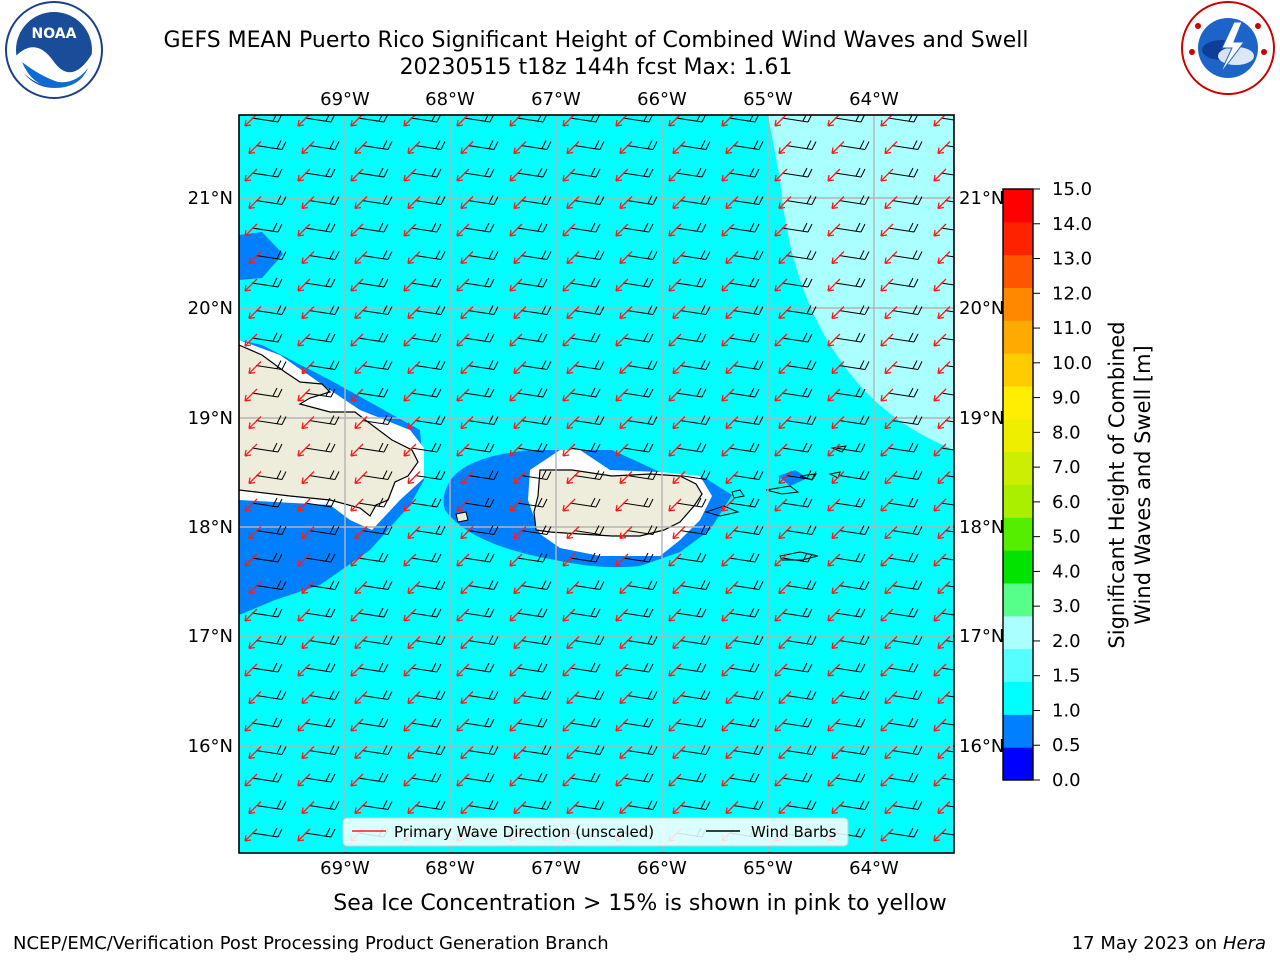 The width and height of the screenshot is (1280, 960). I want to click on colorbar-tick-label: 5.0, so click(1066, 537).